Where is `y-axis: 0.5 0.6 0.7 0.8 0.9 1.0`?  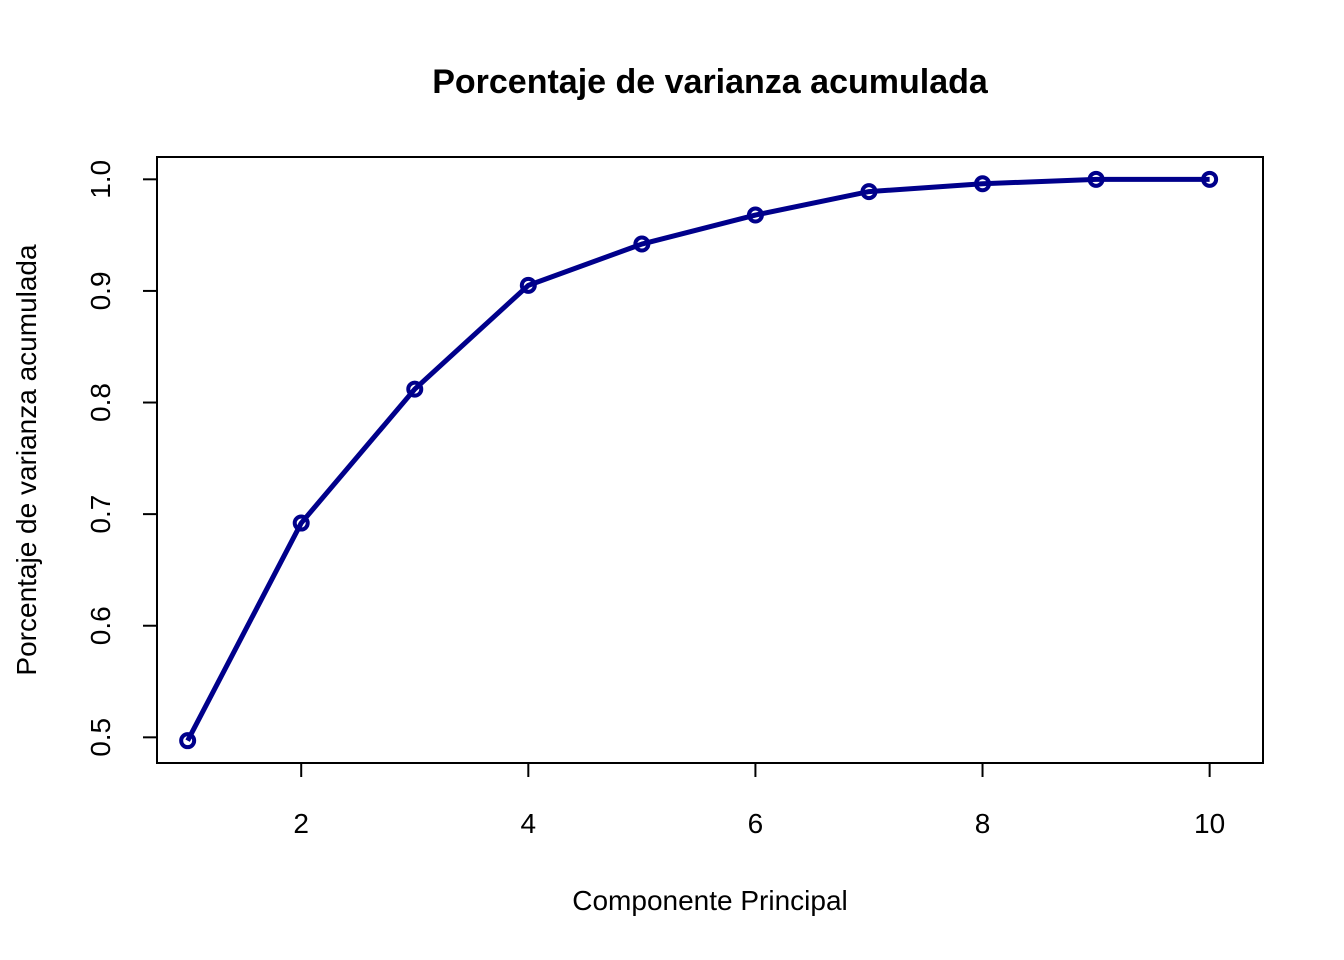 y-axis: 0.5 0.6 0.7 0.8 0.9 1.0 is located at coordinates (121, 458).